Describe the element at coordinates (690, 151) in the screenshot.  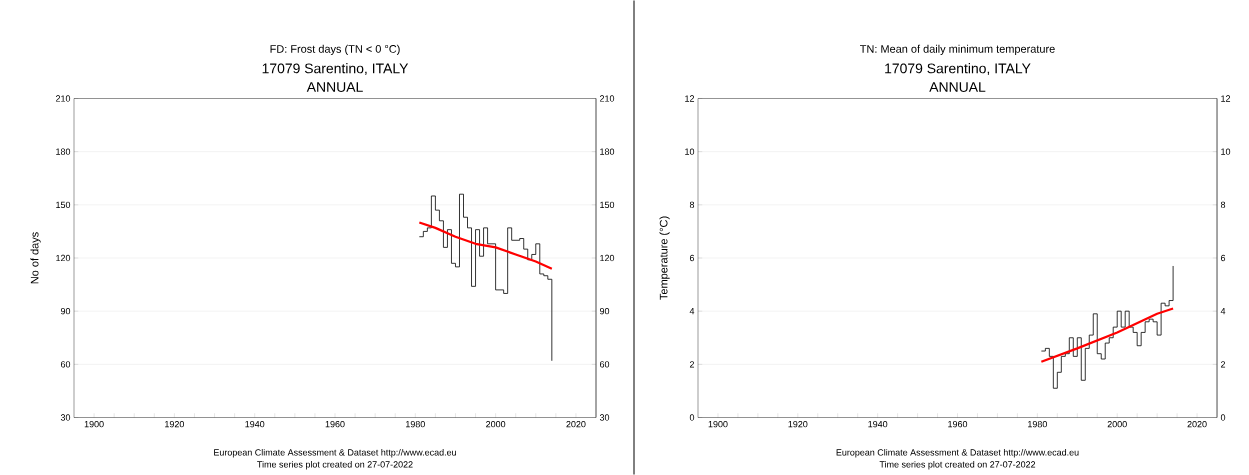
I see `y-tick-label: 10` at that location.